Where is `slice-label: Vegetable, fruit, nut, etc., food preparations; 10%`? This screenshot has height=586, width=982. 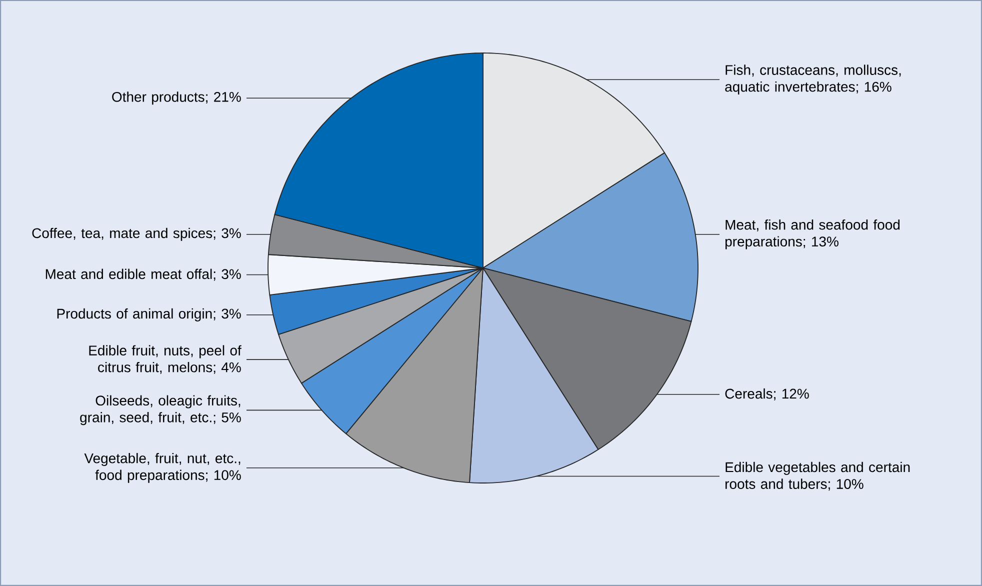
slice-label: Vegetable, fruit, nut, etc., food preparations; 10% is located at coordinates (162, 467).